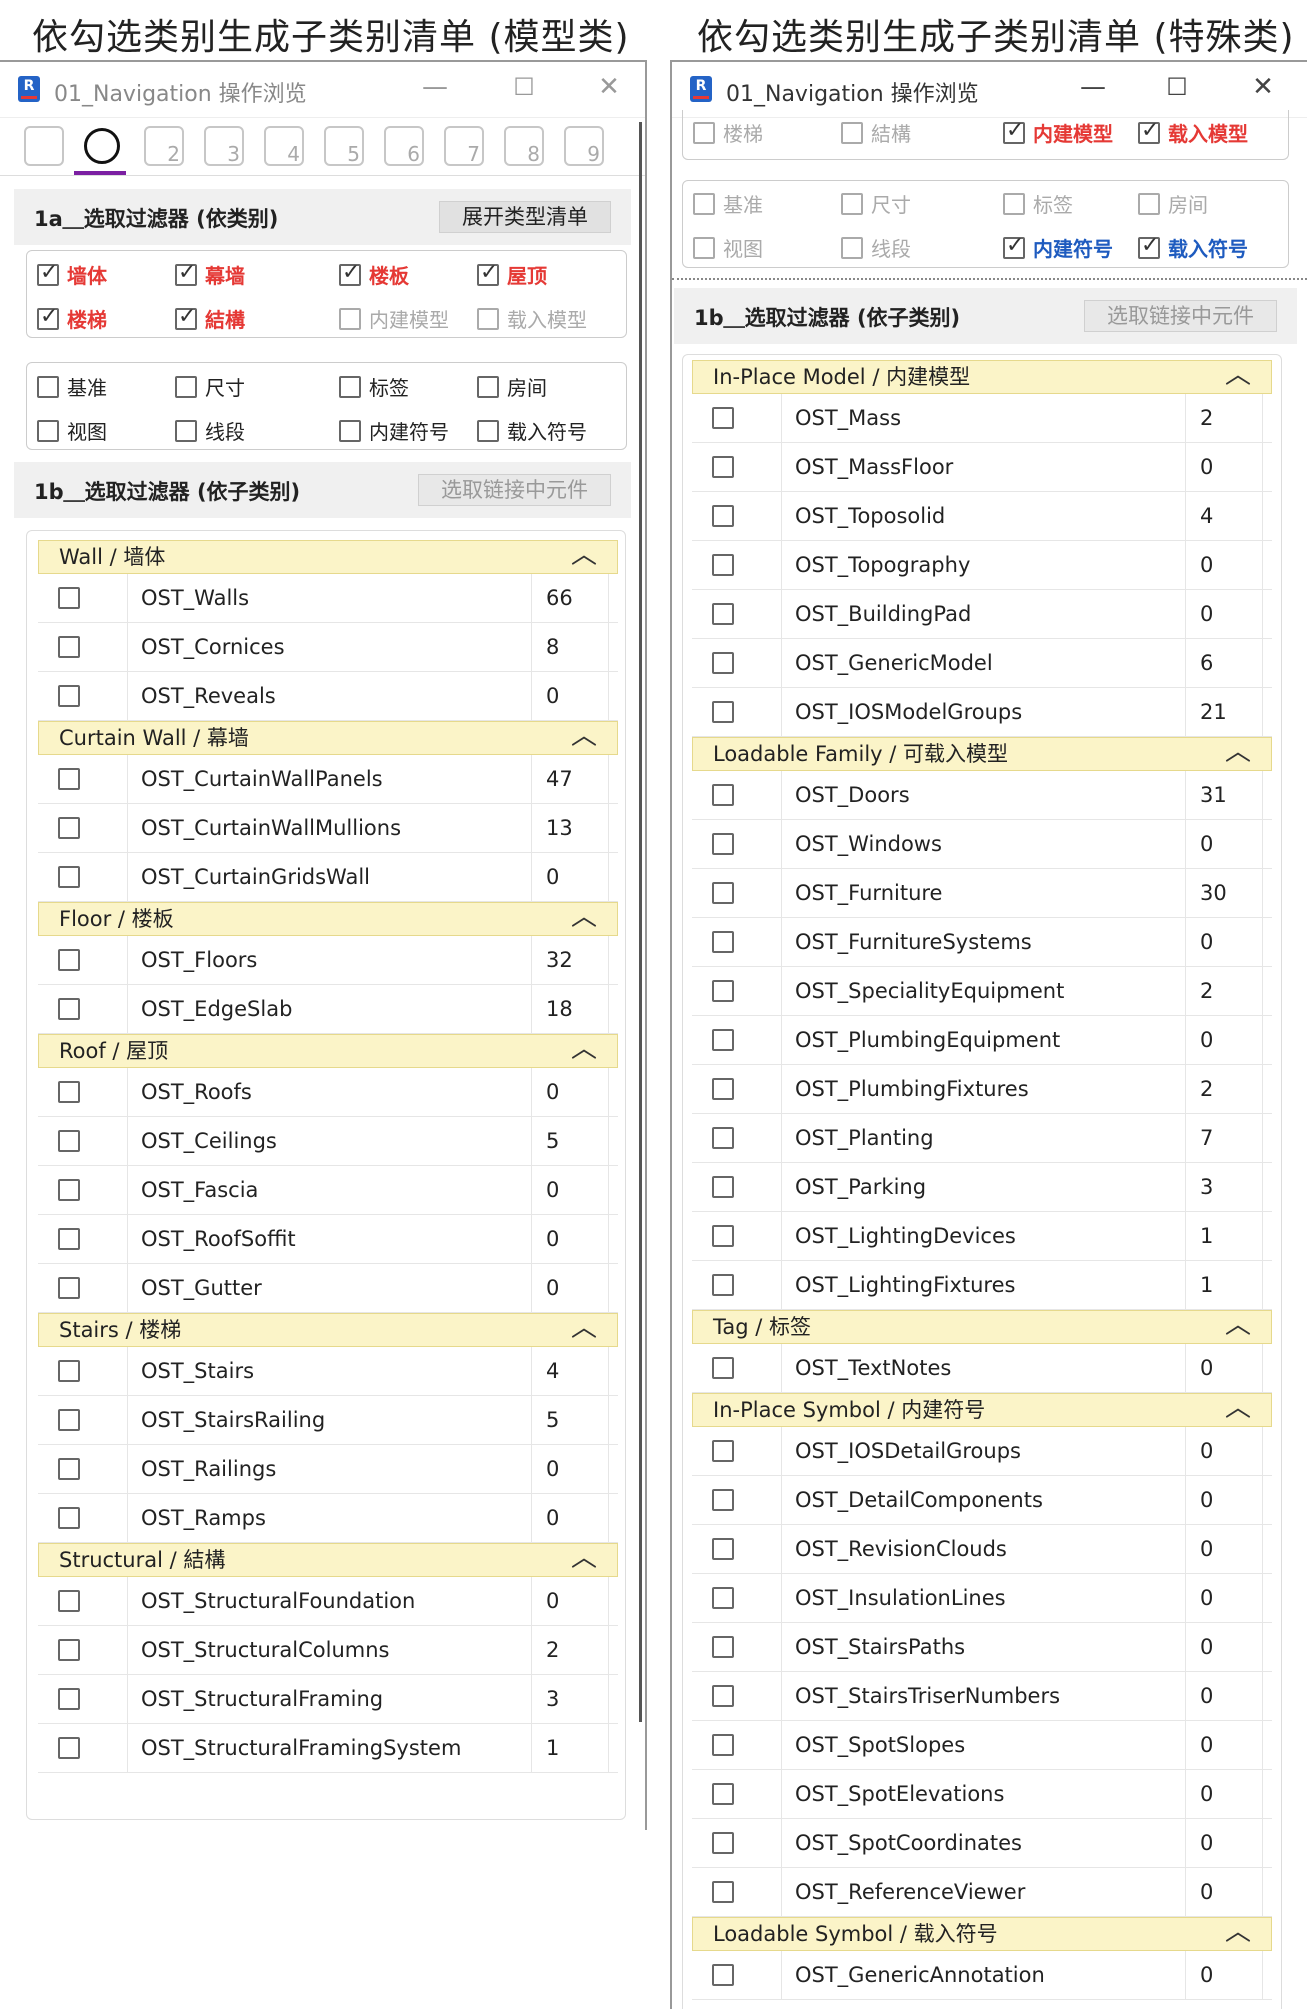 Image resolution: width=1307 pixels, height=2009 pixels. I want to click on list-row: OST_Parking 3, so click(982, 1187).